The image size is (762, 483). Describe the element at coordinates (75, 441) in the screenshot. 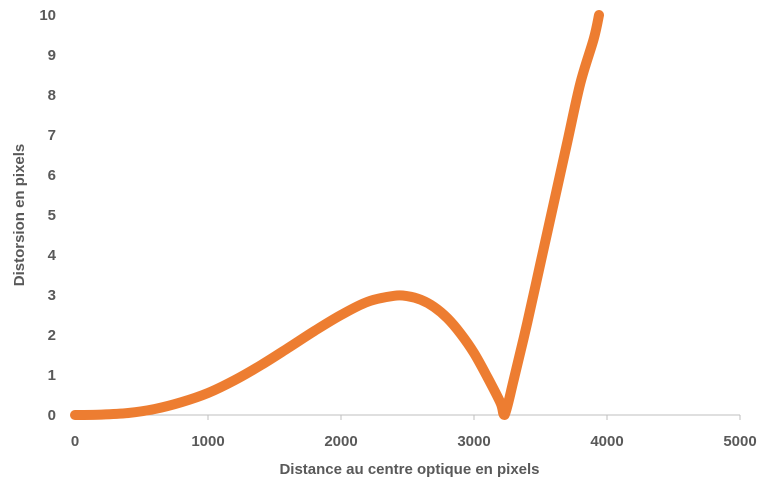

I see `x-tick-label: 0` at that location.